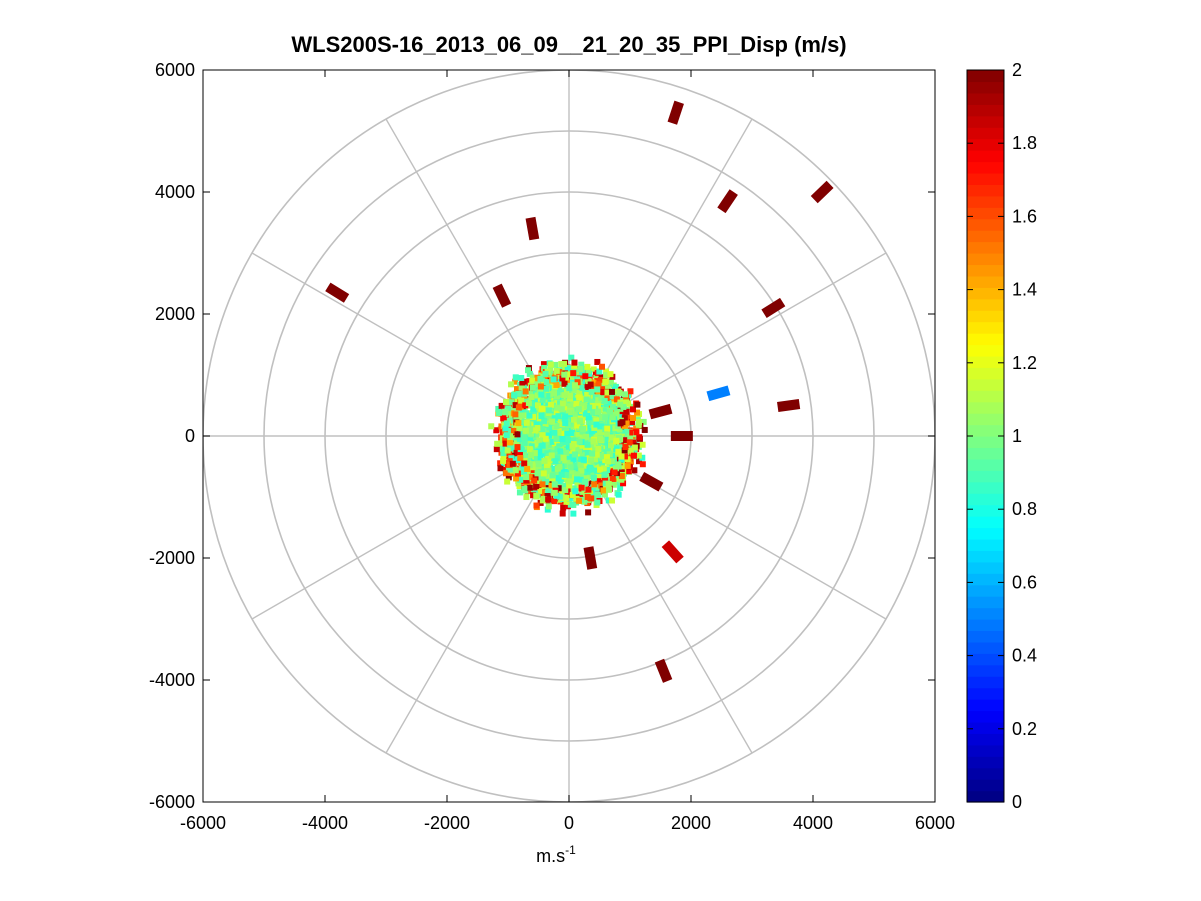 Image resolution: width=1201 pixels, height=901 pixels. What do you see at coordinates (175, 314) in the screenshot?
I see `y-tick-label: 2000` at bounding box center [175, 314].